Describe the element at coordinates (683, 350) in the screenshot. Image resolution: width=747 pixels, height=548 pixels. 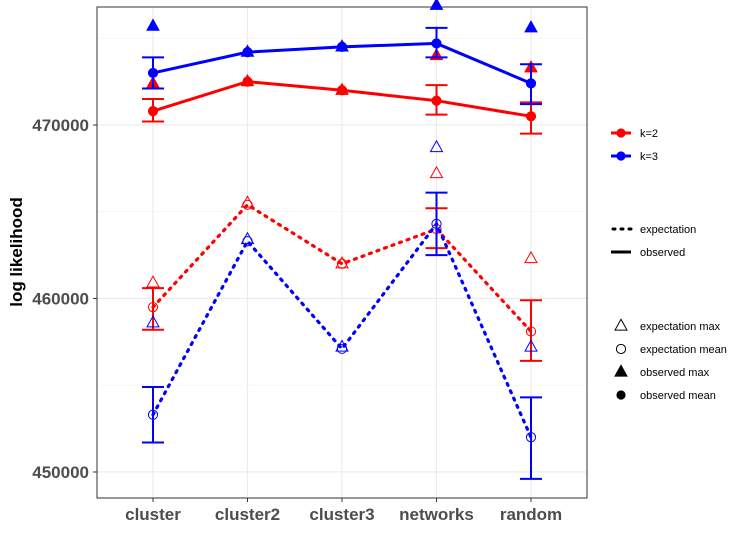
I see `legend-label: expectation mean` at that location.